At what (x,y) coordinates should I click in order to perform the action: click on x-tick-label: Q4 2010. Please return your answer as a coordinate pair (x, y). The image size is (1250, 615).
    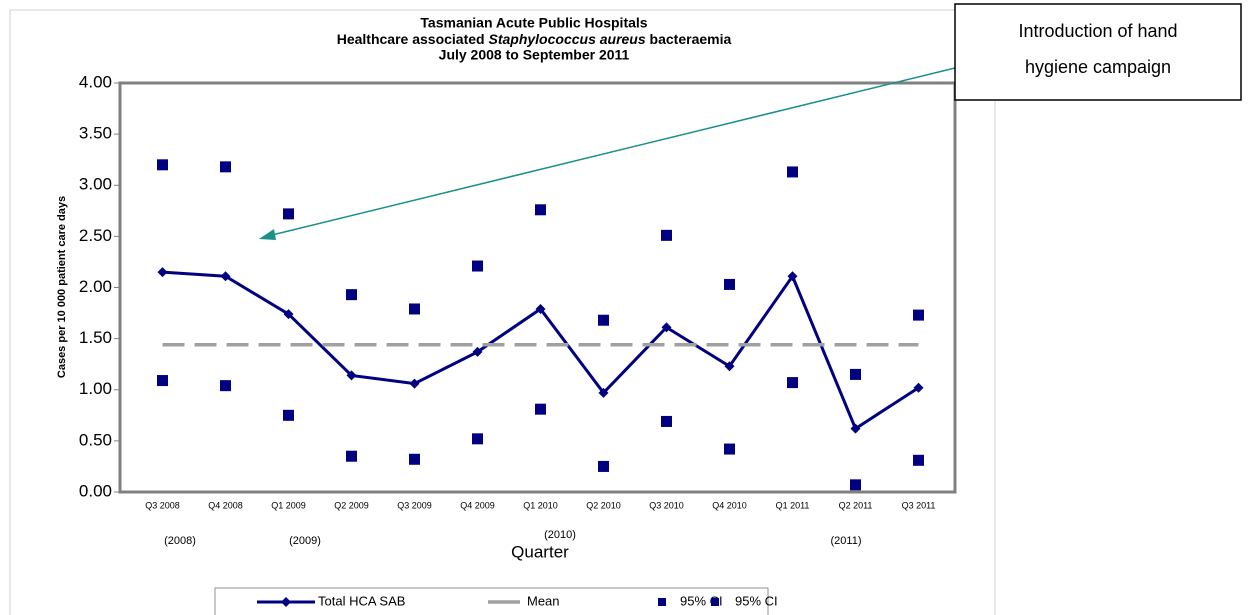
    Looking at the image, I should click on (729, 505).